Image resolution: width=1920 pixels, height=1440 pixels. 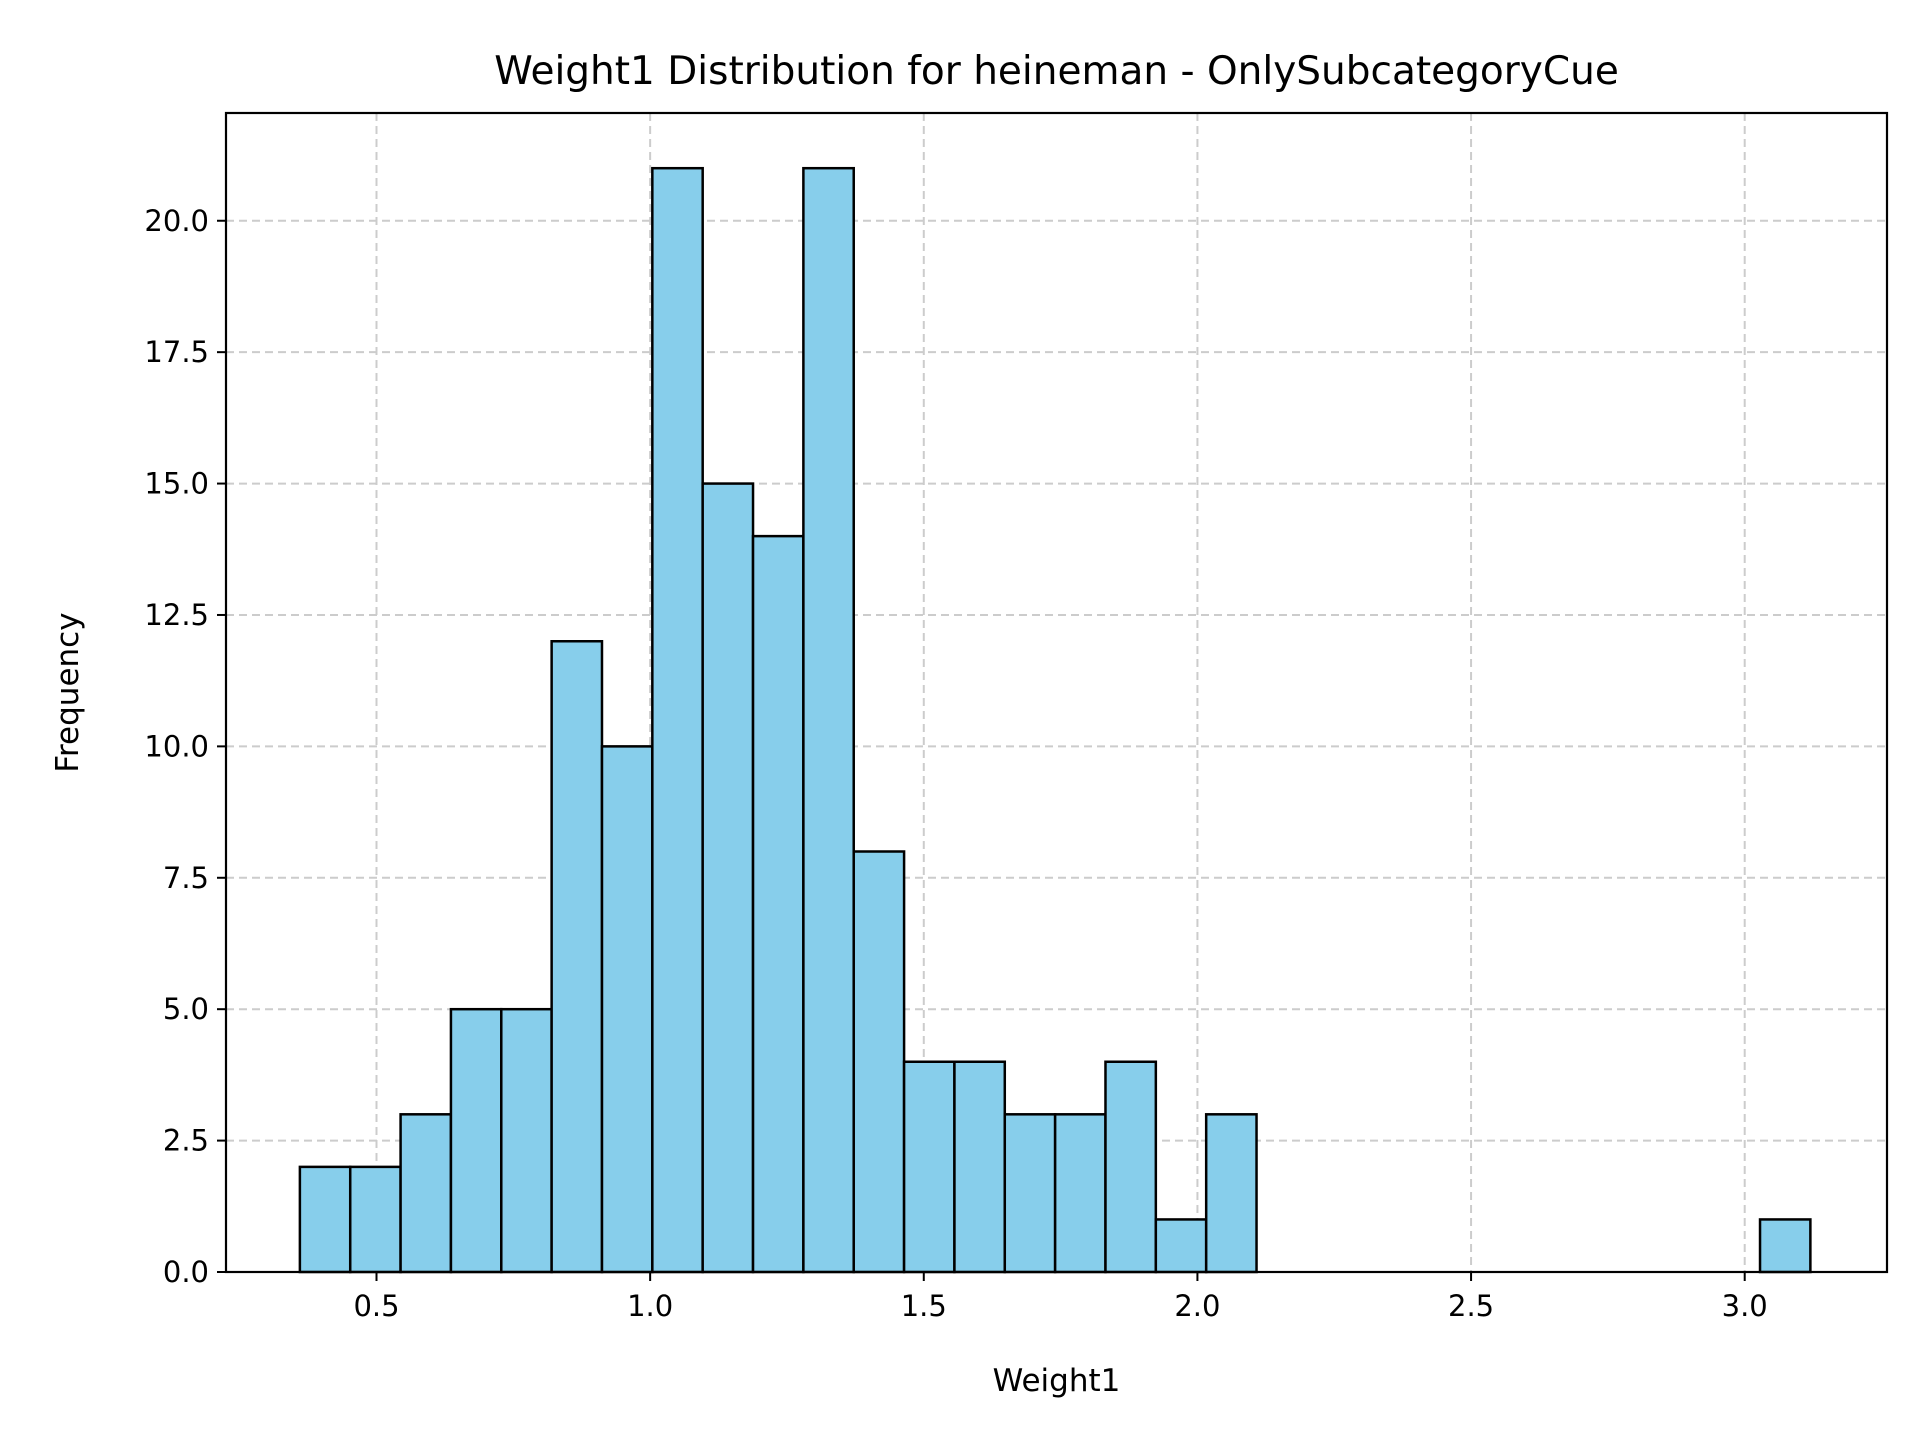 I want to click on y-tick-label: 10.0, so click(x=176, y=746).